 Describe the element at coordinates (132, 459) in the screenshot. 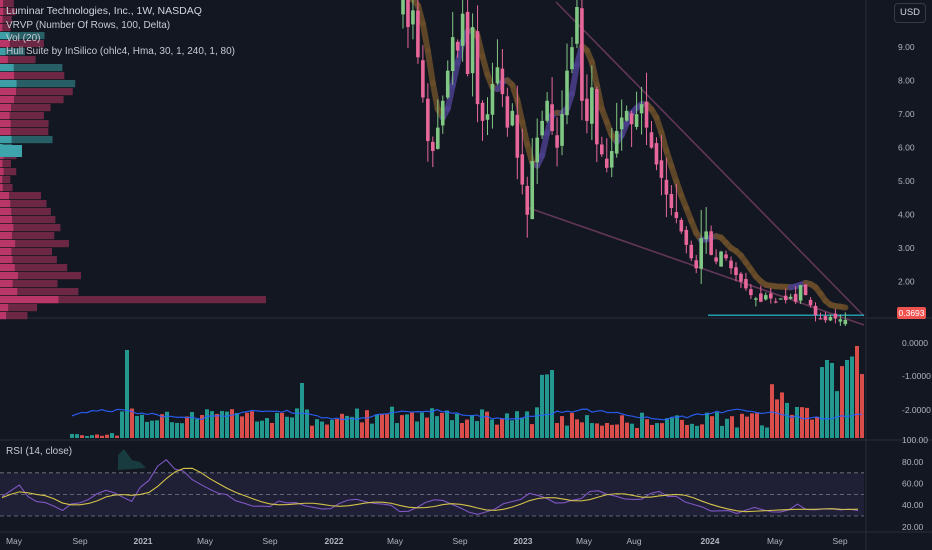

I see `rsi-overbought-fill` at that location.